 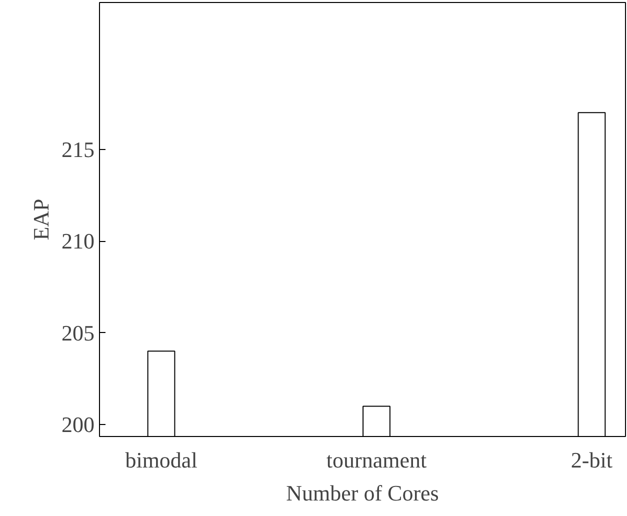 I want to click on y-tick-label: 210, so click(x=78, y=241).